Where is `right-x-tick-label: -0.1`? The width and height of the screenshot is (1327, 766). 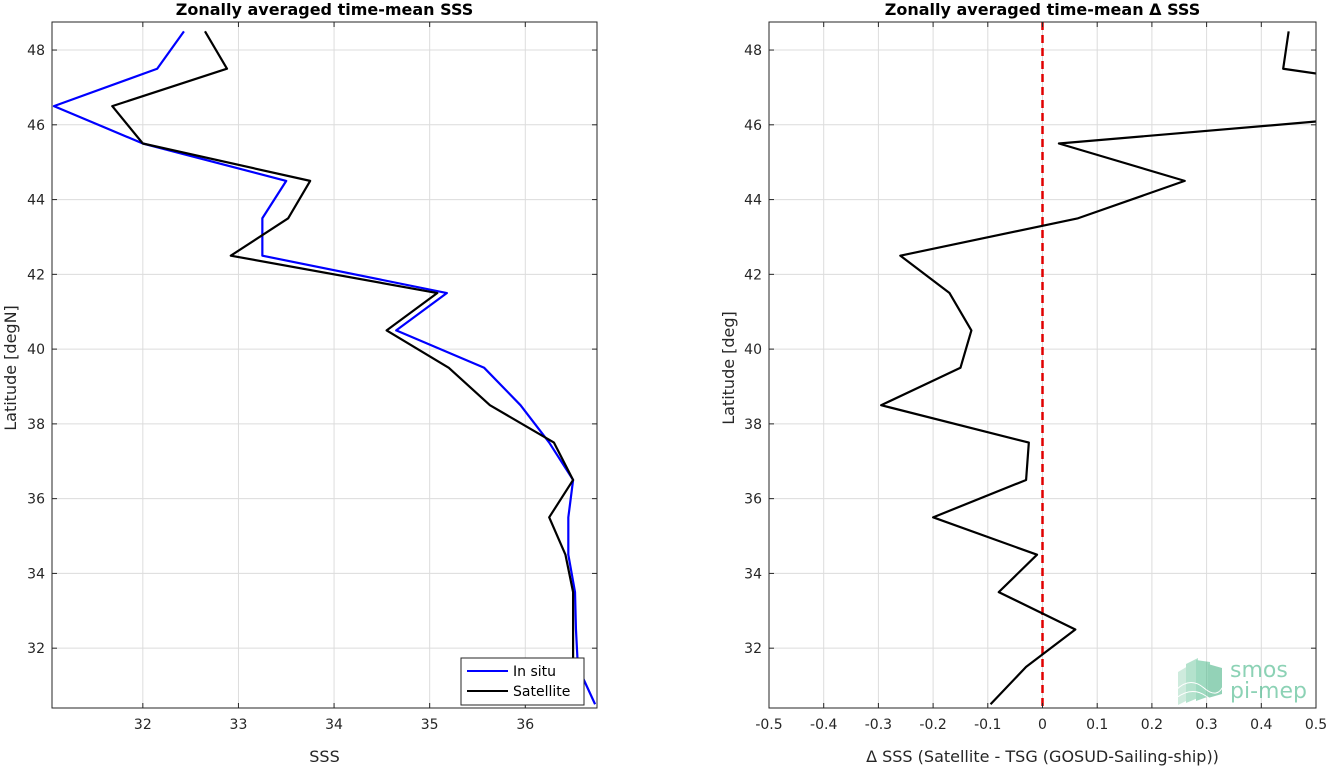
right-x-tick-label: -0.1 is located at coordinates (987, 725).